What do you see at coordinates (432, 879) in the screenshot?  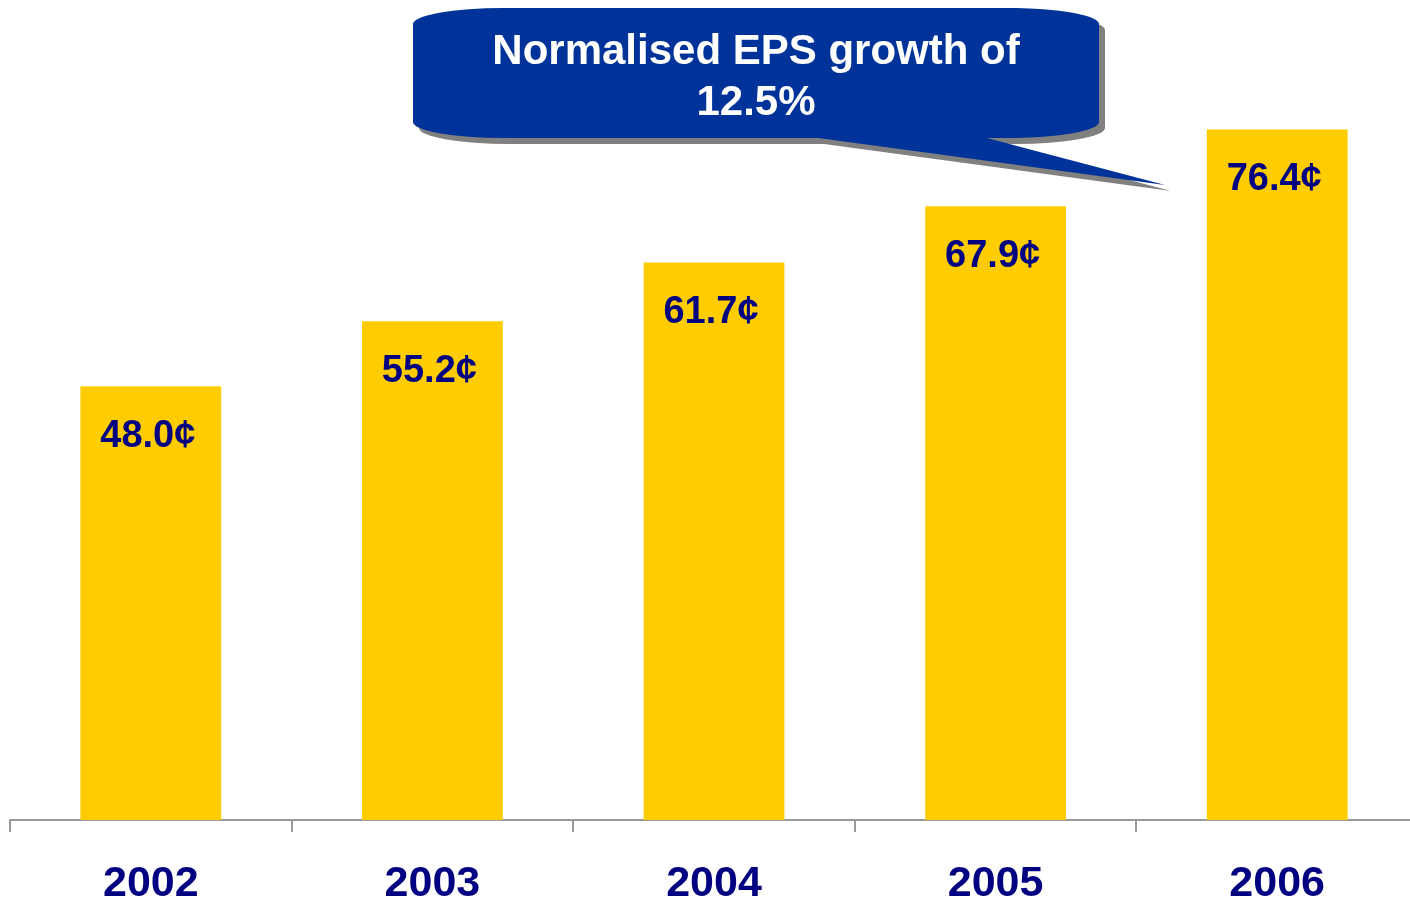 I see `x-tick-label: 2003` at bounding box center [432, 879].